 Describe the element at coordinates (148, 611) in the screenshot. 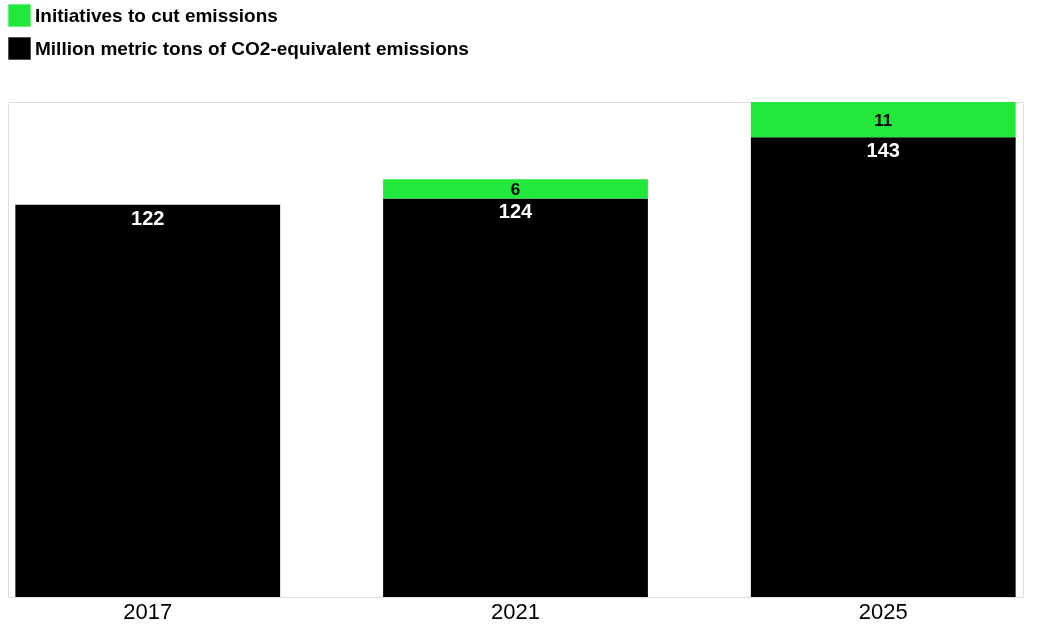

I see `x-tick-label: 2017` at that location.